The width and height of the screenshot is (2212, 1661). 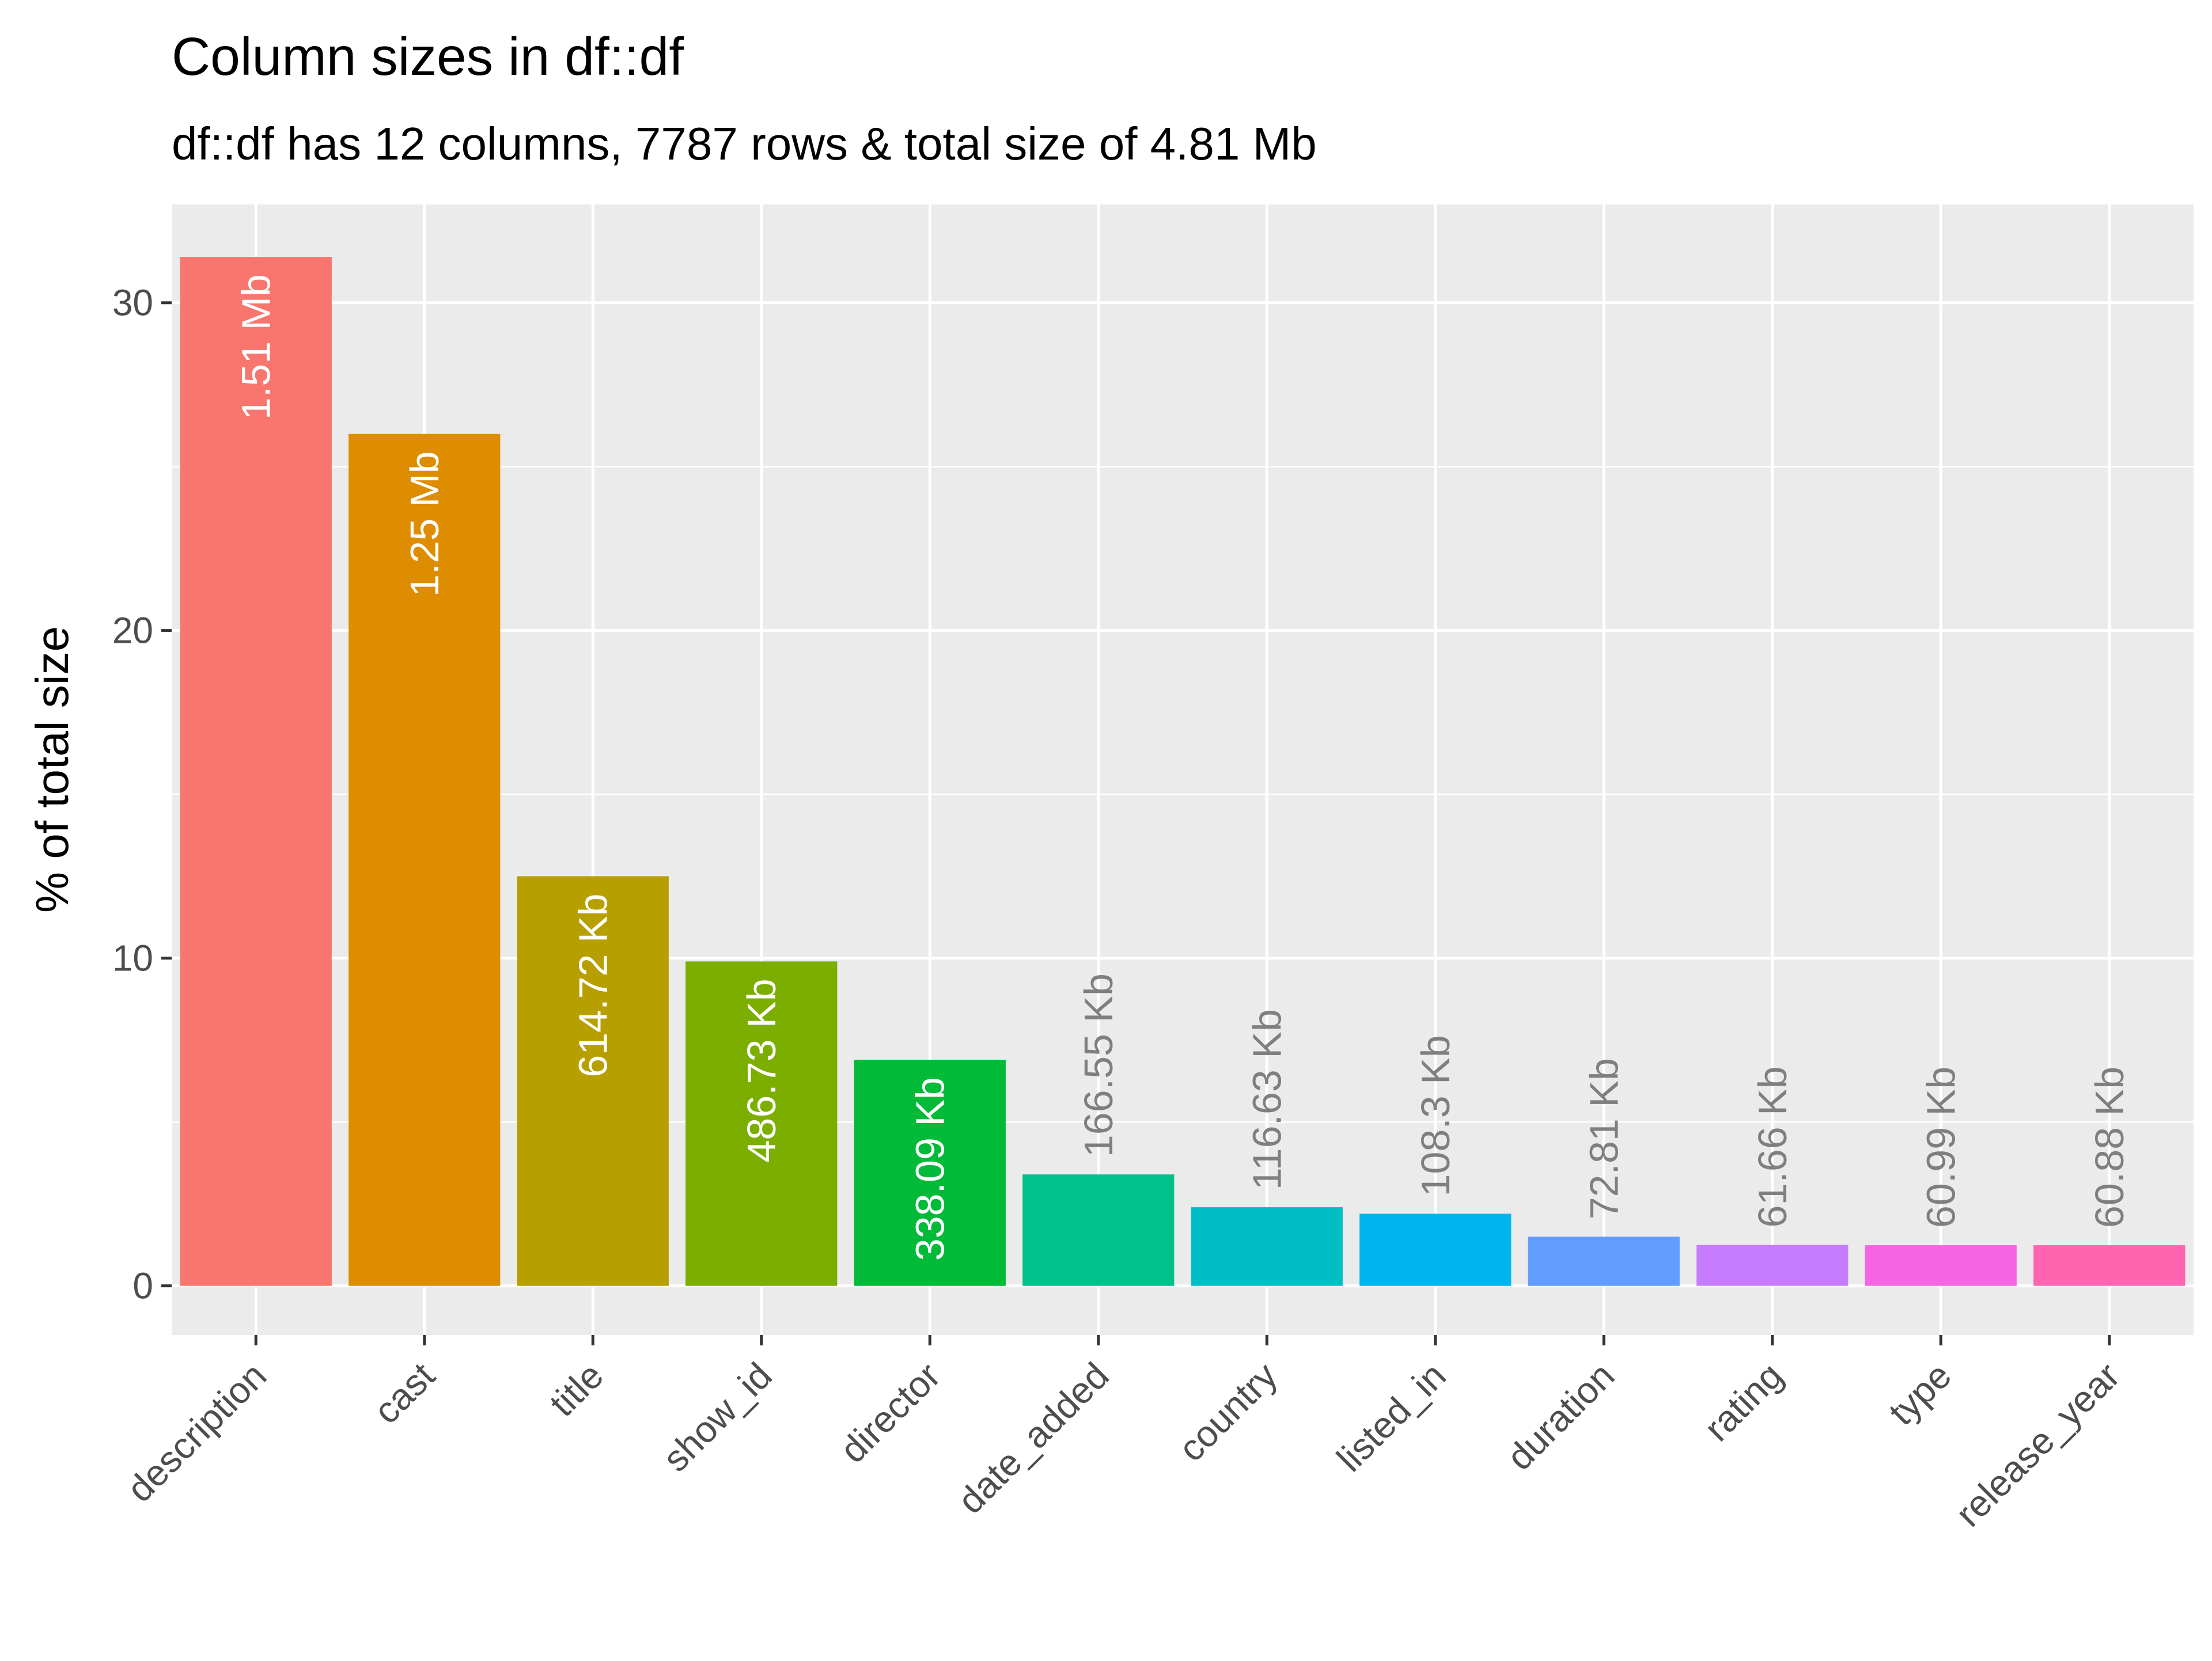 I want to click on bar-value-label: 486.73 Kb, so click(x=761, y=1070).